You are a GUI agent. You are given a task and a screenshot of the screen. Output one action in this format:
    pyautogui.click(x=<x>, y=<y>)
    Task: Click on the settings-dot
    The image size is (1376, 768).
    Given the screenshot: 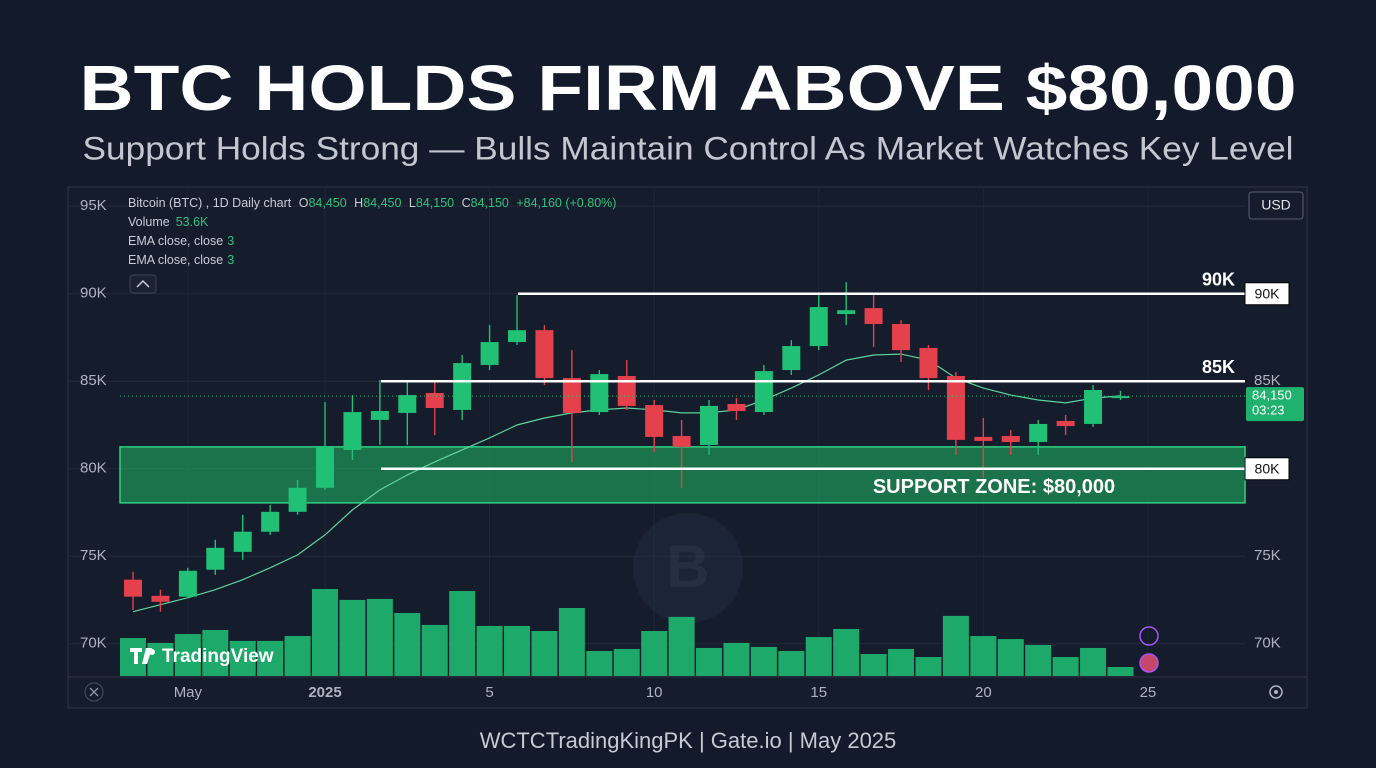 What is the action you would take?
    pyautogui.click(x=1276, y=692)
    